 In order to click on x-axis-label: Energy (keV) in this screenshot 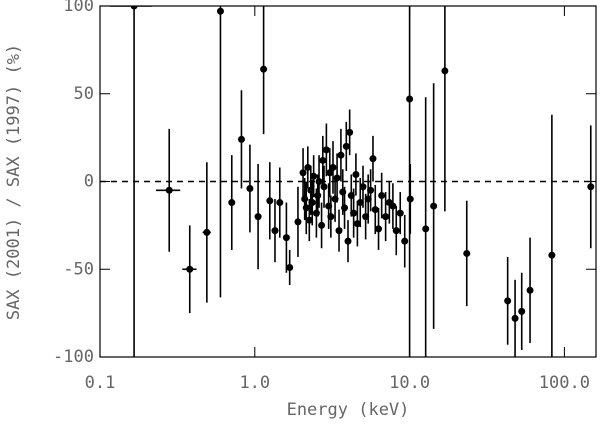, I will do `click(348, 410)`.